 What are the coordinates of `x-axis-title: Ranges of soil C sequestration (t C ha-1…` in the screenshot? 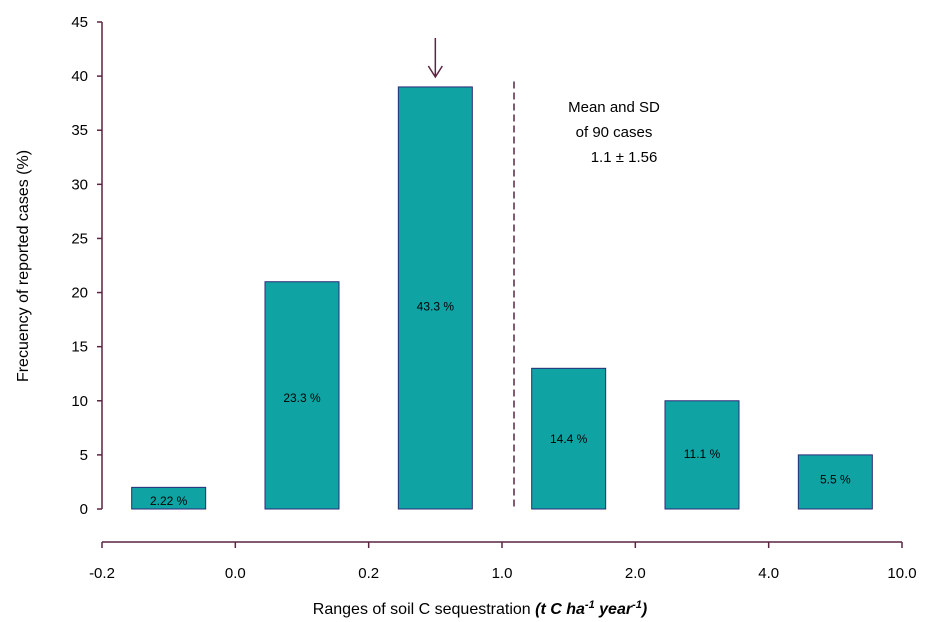 It's located at (480, 608).